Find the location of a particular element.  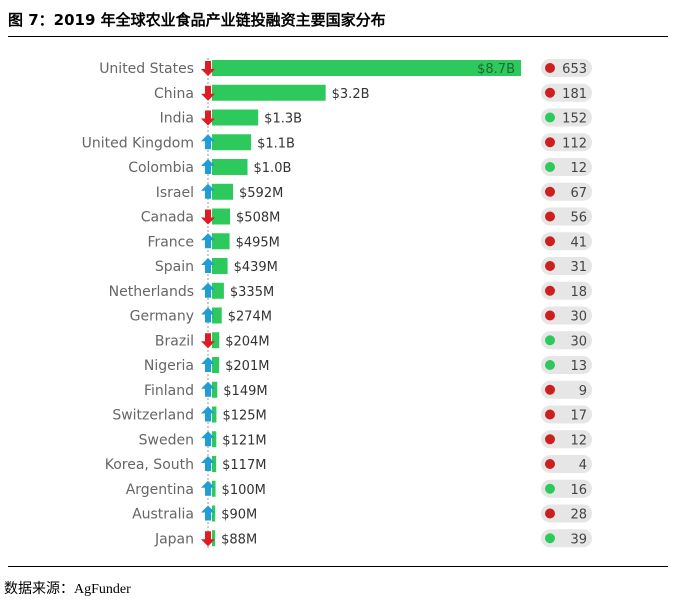

value-label: $592M is located at coordinates (261, 193).